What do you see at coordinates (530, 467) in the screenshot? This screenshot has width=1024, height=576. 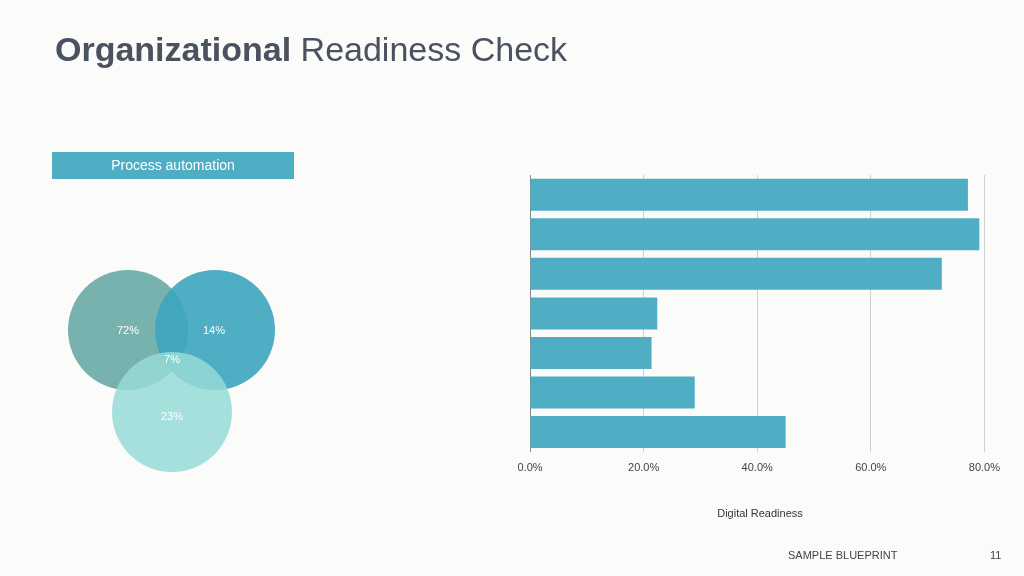 I see `x-tick-label: 0.0%` at bounding box center [530, 467].